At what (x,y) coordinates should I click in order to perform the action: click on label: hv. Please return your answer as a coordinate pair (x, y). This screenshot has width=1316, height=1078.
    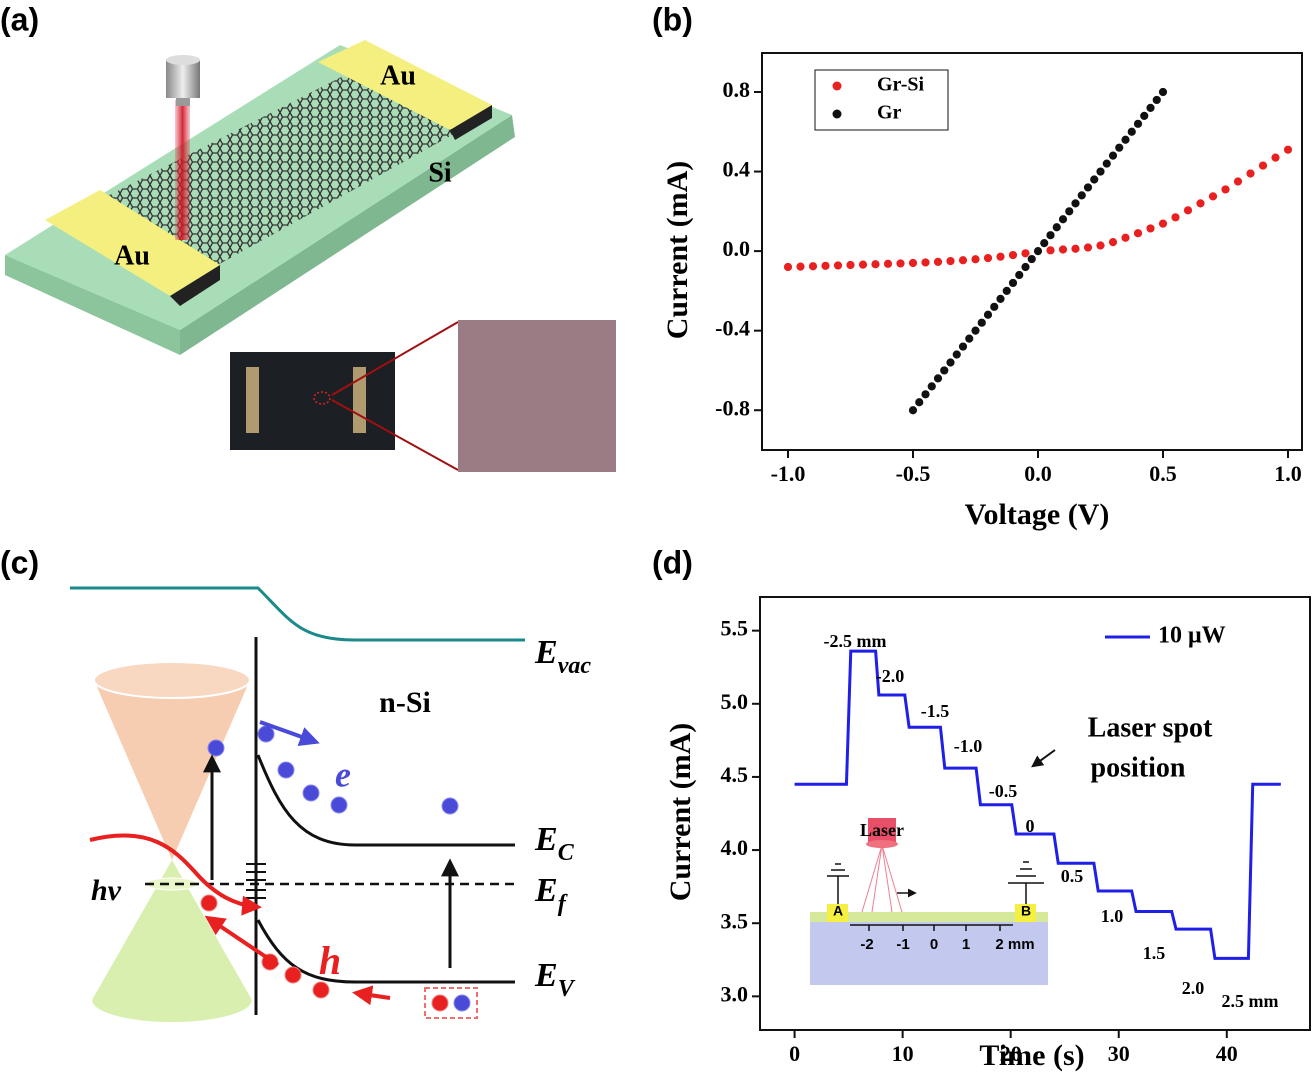
    Looking at the image, I should click on (106, 890).